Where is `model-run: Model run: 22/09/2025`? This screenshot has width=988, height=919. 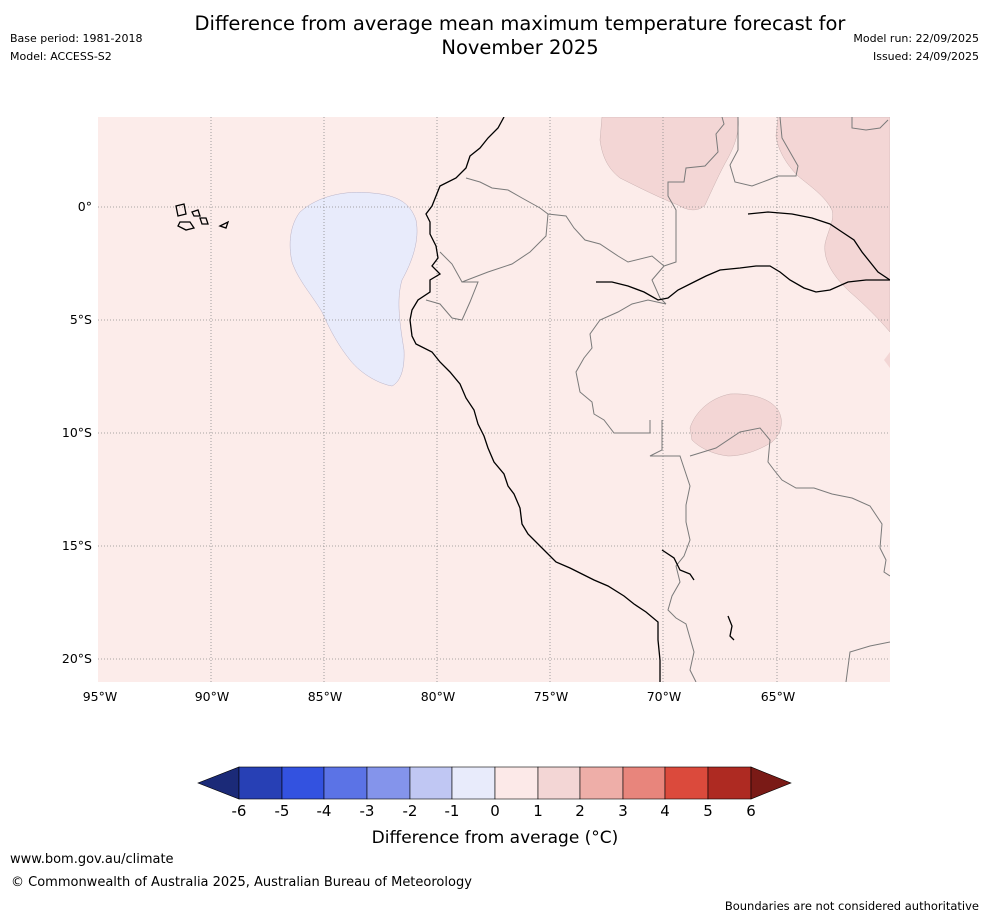
model-run: Model run: 22/09/2025 is located at coordinates (916, 38).